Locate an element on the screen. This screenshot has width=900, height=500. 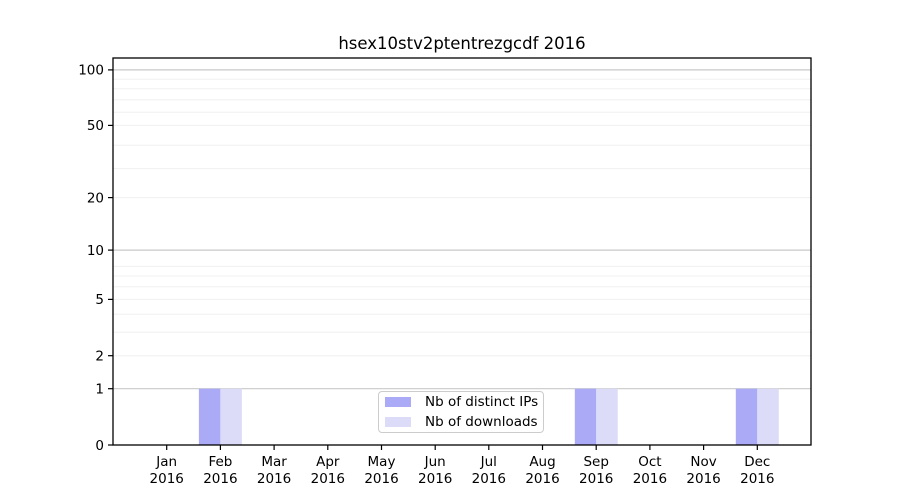
y-tick-label: 2 is located at coordinates (99, 357).